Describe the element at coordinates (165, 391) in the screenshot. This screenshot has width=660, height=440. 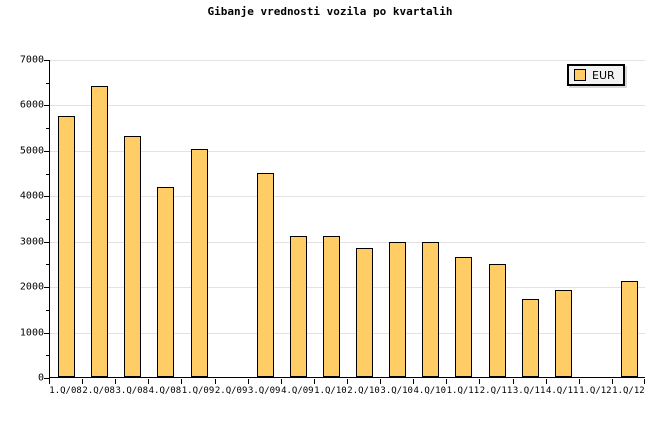
I see `x-tick-label: 4.Q/08` at that location.